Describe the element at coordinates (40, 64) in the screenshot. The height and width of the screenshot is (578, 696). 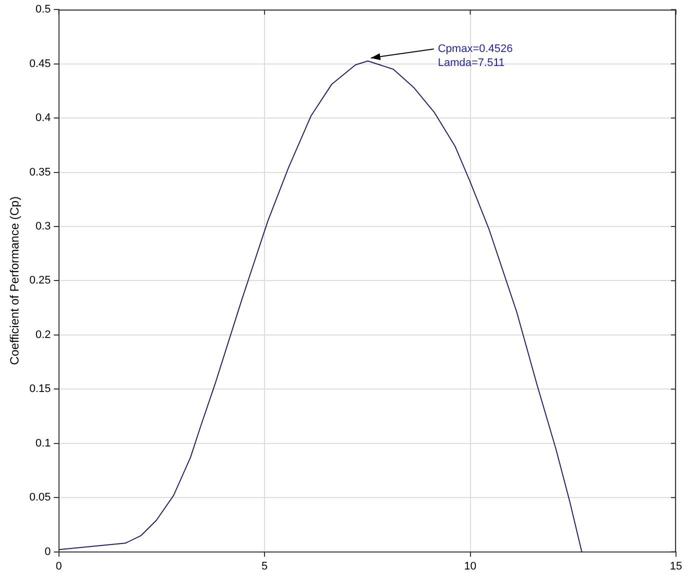
I see `y-tick-label: 0.45` at that location.